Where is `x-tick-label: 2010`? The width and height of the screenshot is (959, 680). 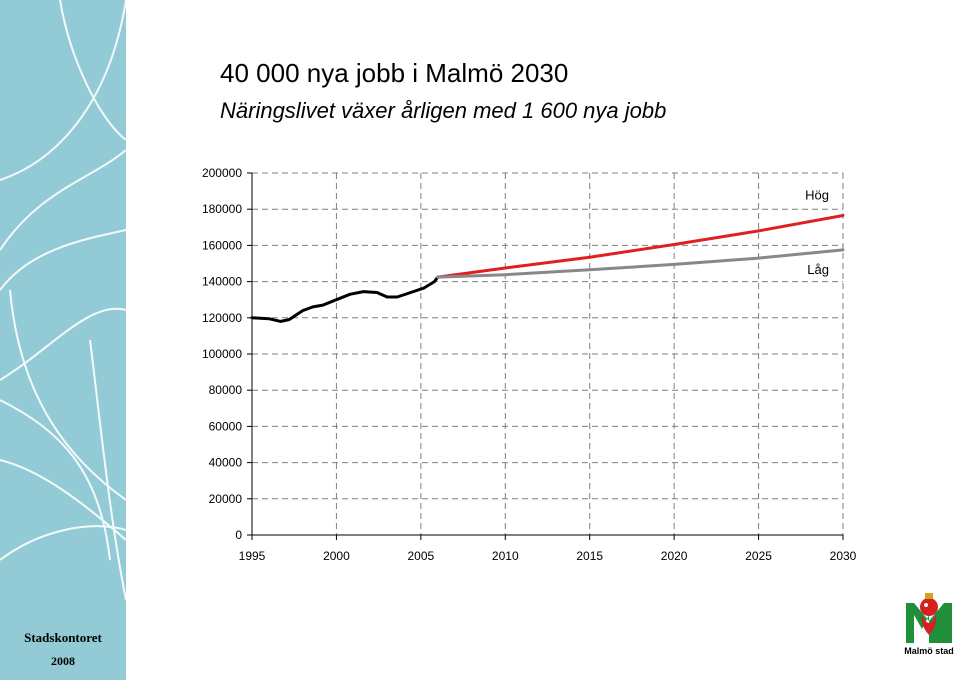
x-tick-label: 2010 is located at coordinates (505, 556).